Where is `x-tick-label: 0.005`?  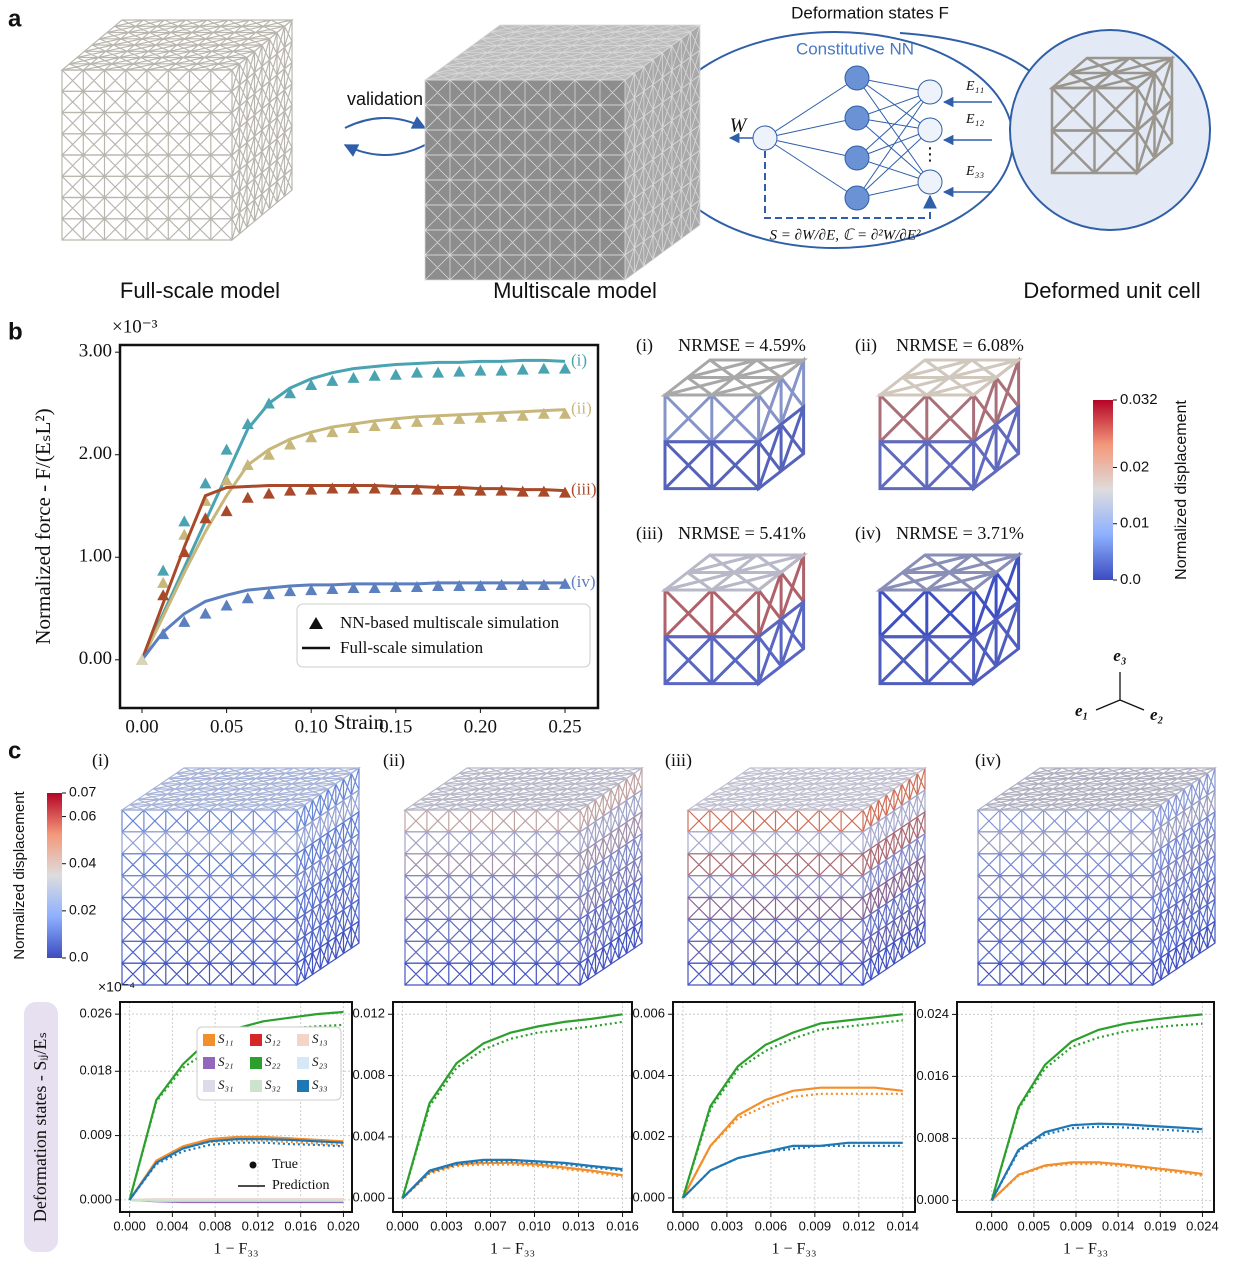 x-tick-label: 0.005 is located at coordinates (1034, 1225).